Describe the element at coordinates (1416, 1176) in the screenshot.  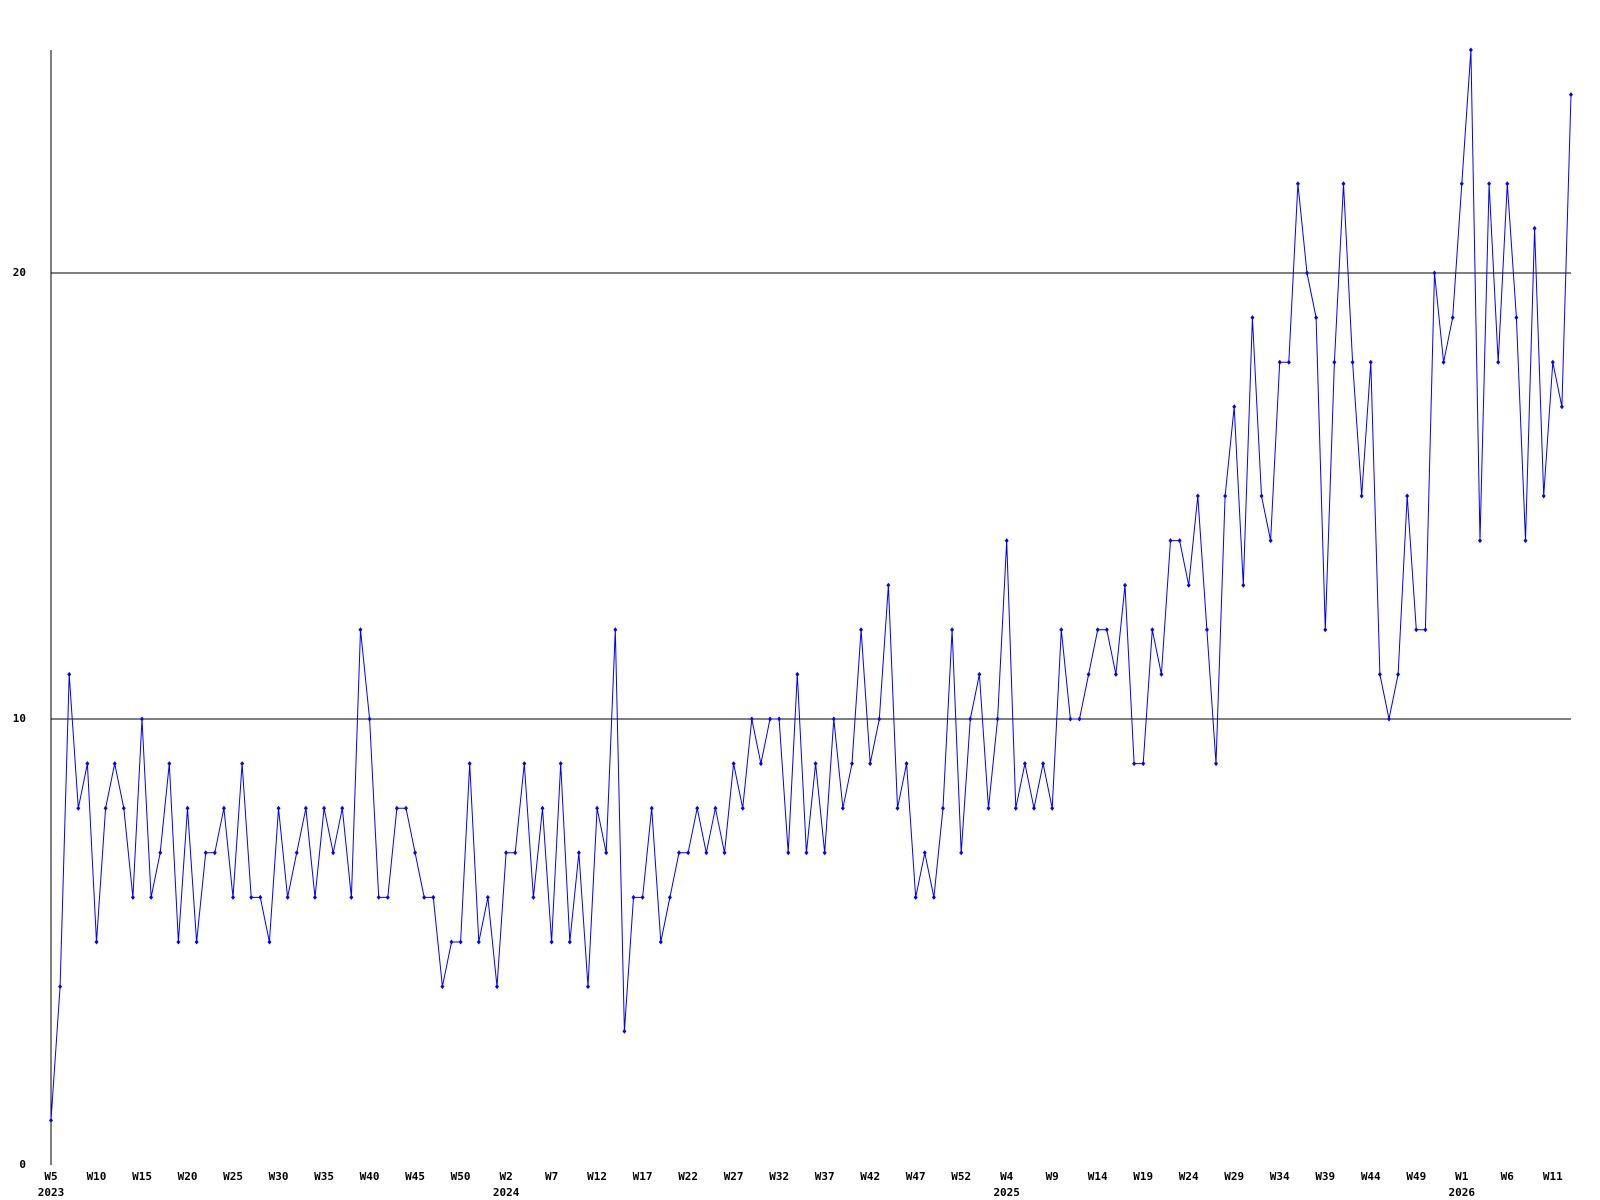
I see `x-tick-label: W49` at that location.